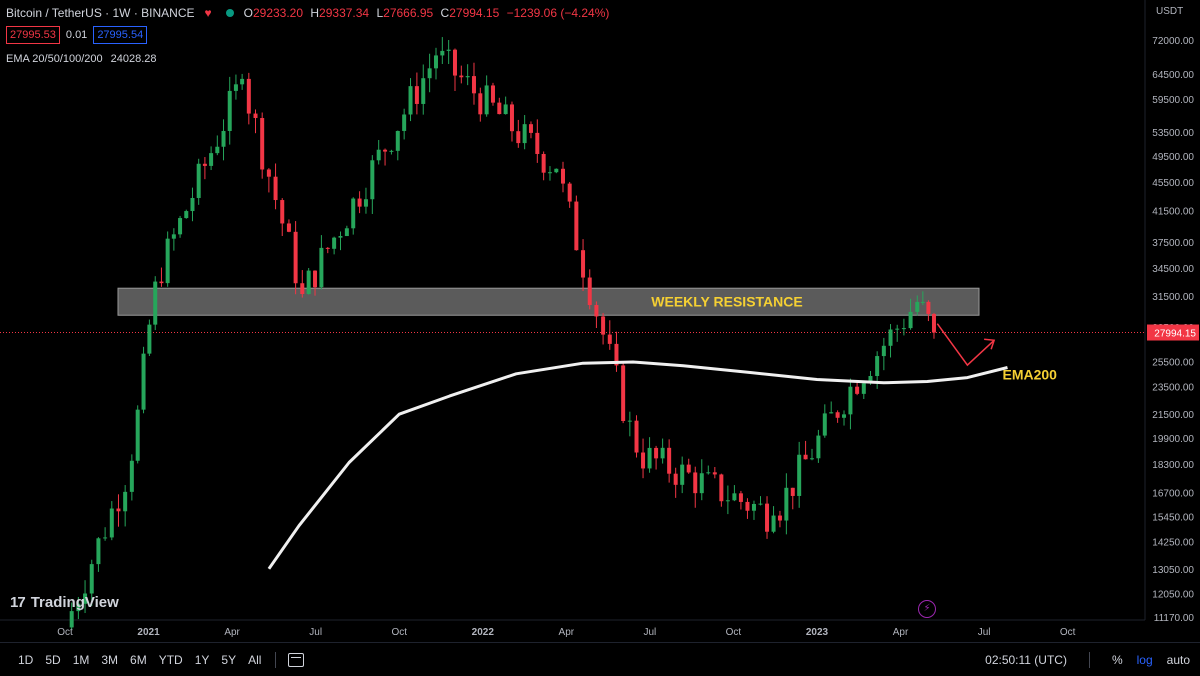 This screenshot has width=1200, height=676. I want to click on auto-scale-toggle: auto, so click(1178, 659).